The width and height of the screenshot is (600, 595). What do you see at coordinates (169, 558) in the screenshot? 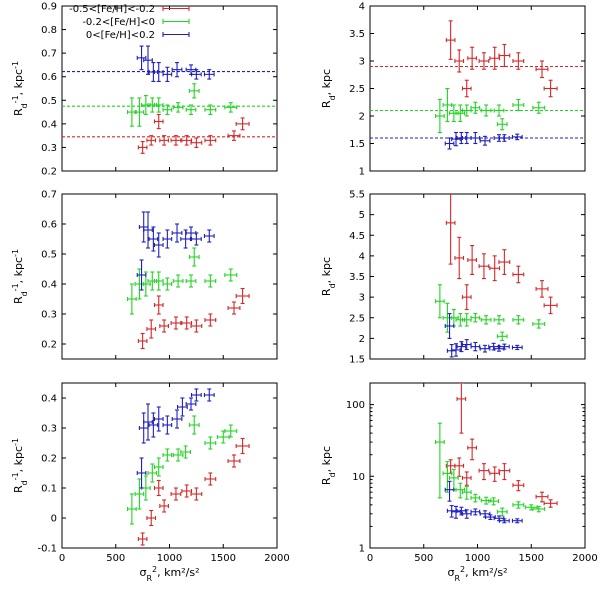
I see `x-tick-label: 1000` at bounding box center [169, 558].